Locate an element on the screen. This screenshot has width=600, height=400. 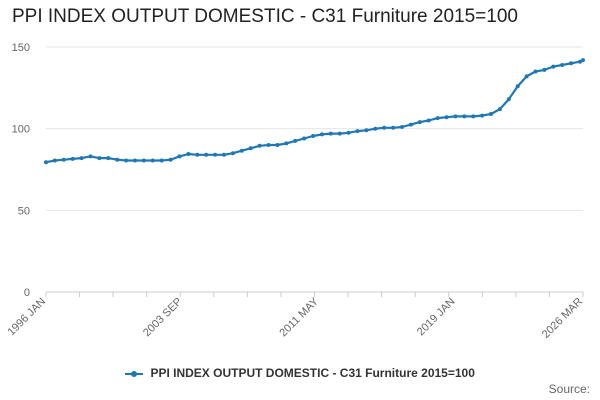
y-tick-label: 50 is located at coordinates (24, 211).